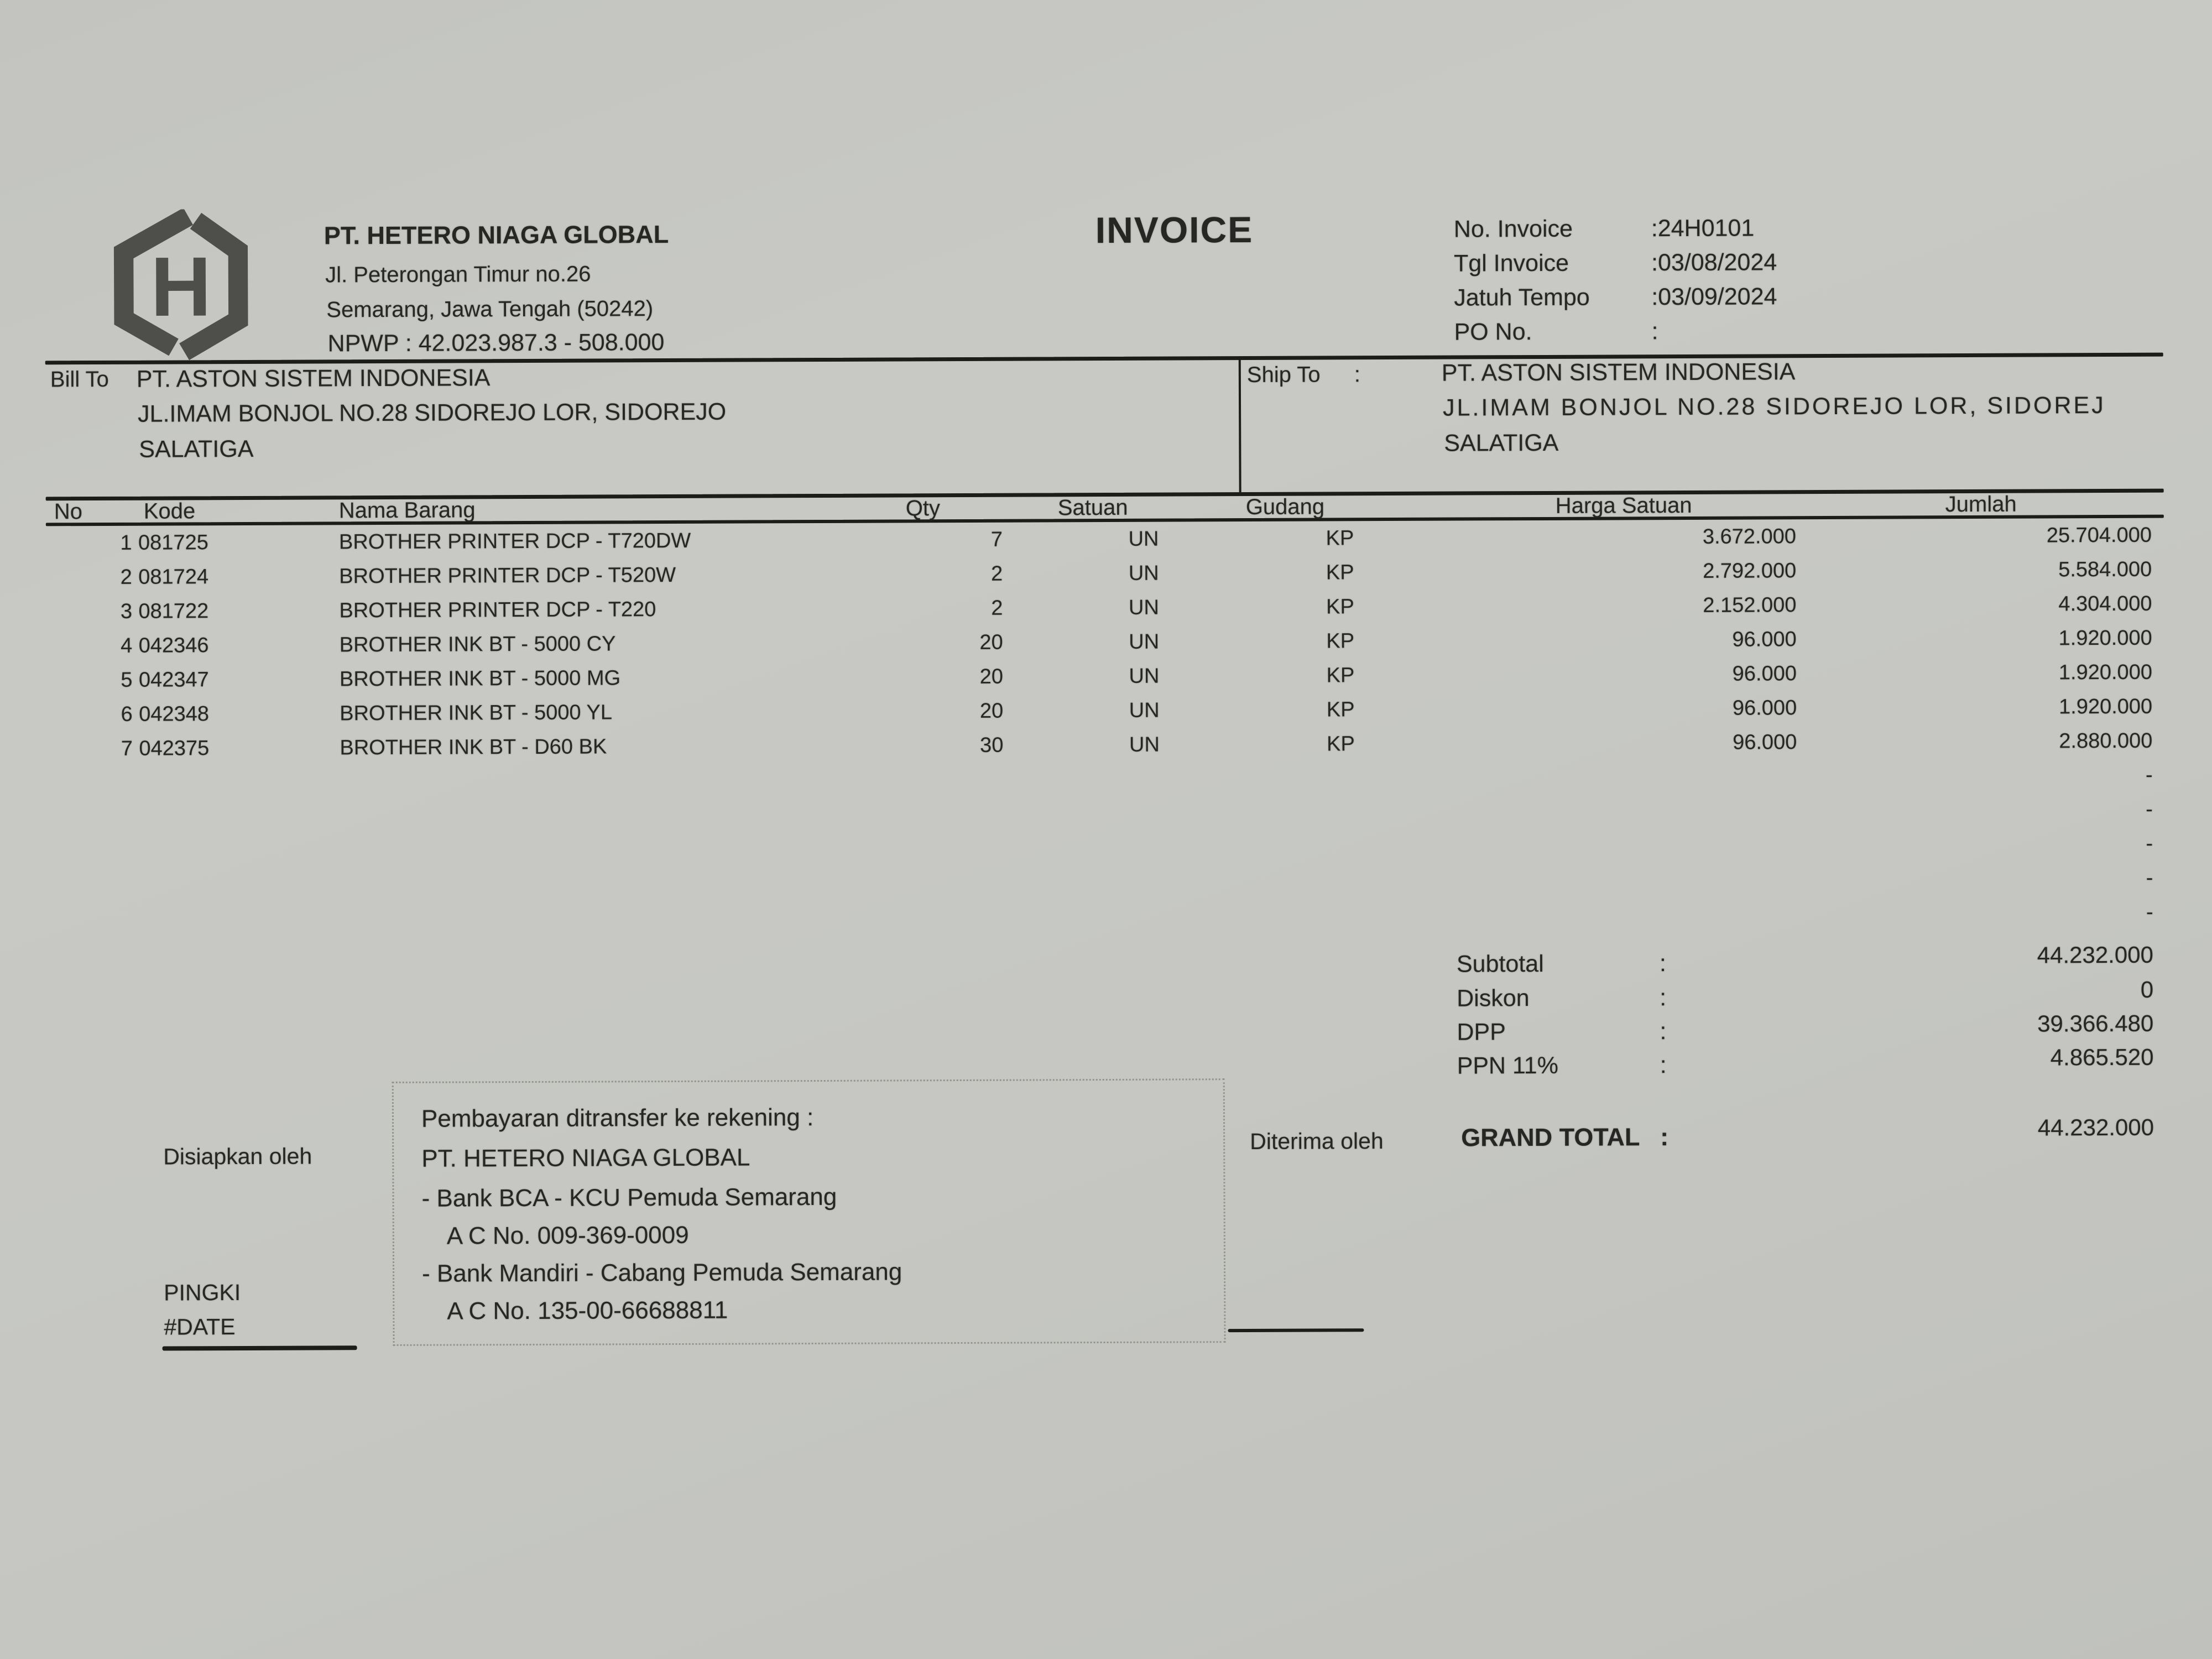  What do you see at coordinates (458, 275) in the screenshot?
I see `seller-address-line1: Jl. Peterongan Timur no.26` at bounding box center [458, 275].